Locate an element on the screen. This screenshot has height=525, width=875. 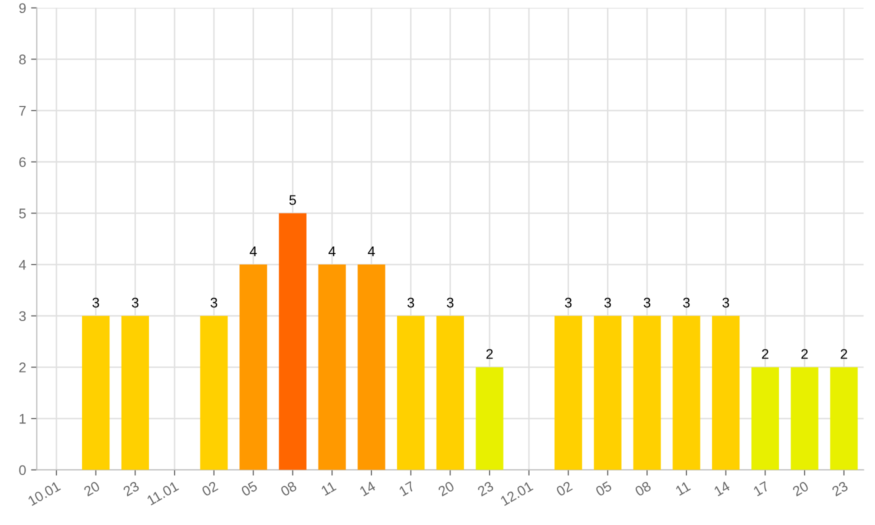
x-tick-label: 11.01 is located at coordinates (163, 493).